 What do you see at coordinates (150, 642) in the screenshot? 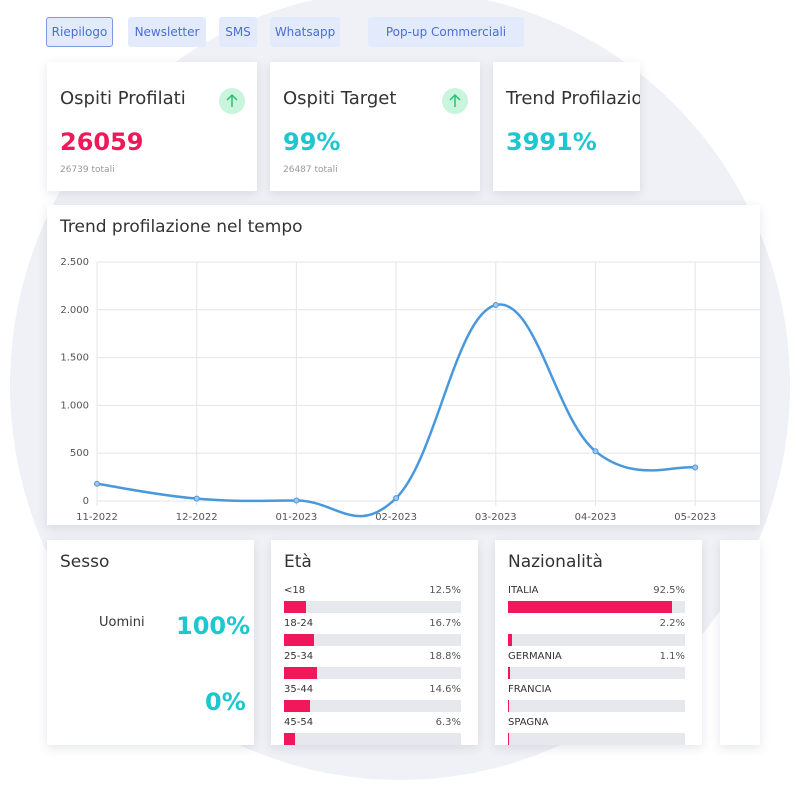
I see `sesso-card: Sesso Uomini 100% 0%` at bounding box center [150, 642].